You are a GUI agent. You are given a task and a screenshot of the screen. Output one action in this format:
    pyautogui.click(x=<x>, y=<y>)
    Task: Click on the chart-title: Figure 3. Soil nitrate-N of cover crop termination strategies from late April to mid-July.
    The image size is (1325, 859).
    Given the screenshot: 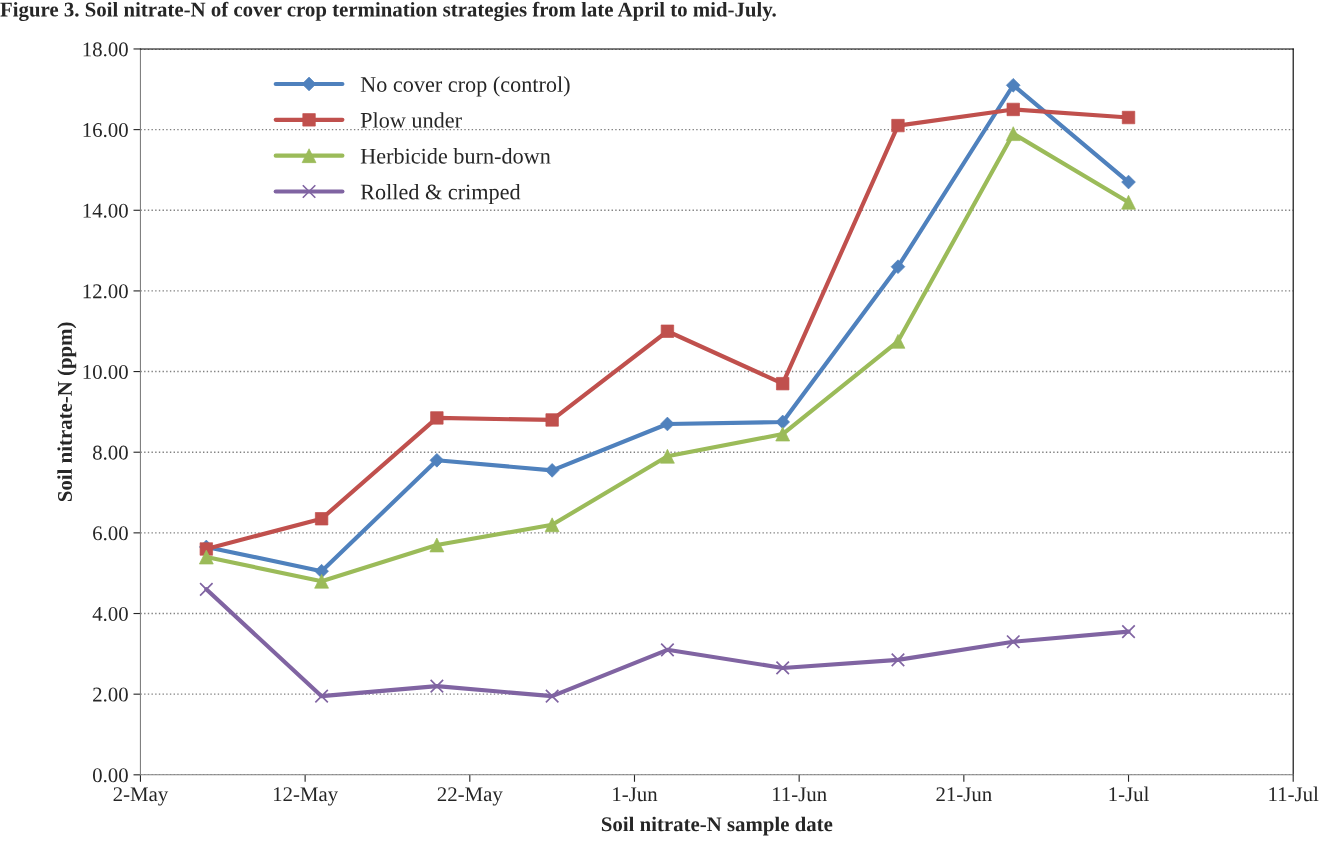 What is the action you would take?
    pyautogui.click(x=388, y=11)
    